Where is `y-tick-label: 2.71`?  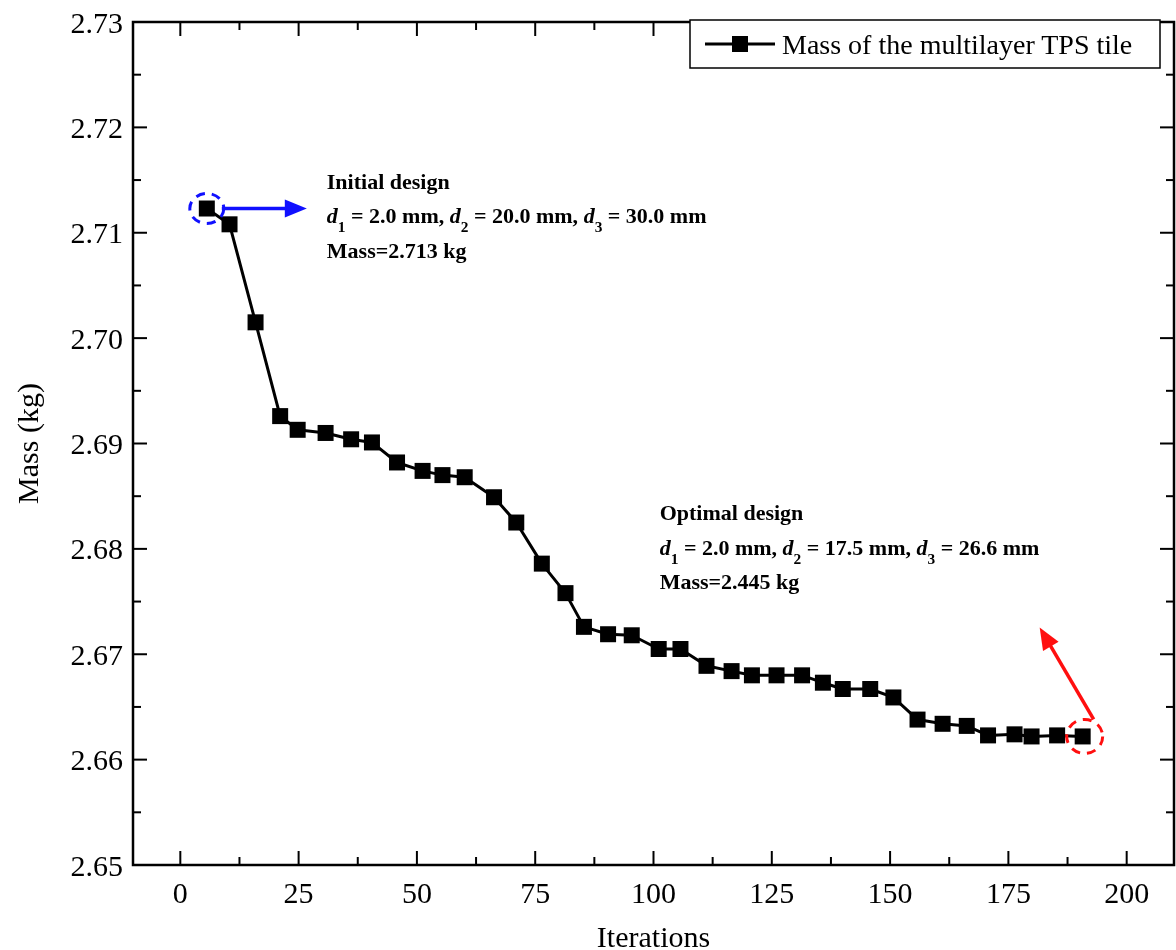 y-tick-label: 2.71 is located at coordinates (96, 233).